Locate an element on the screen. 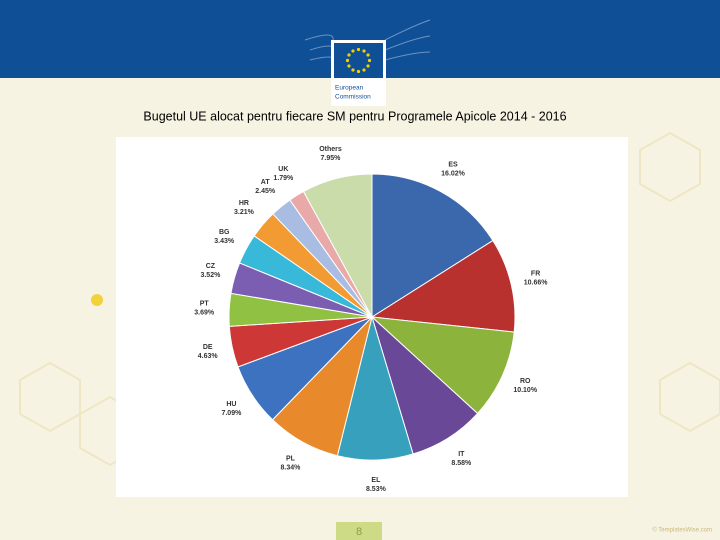 The image size is (720, 540). slice-value-label: 7.95% is located at coordinates (331, 158).